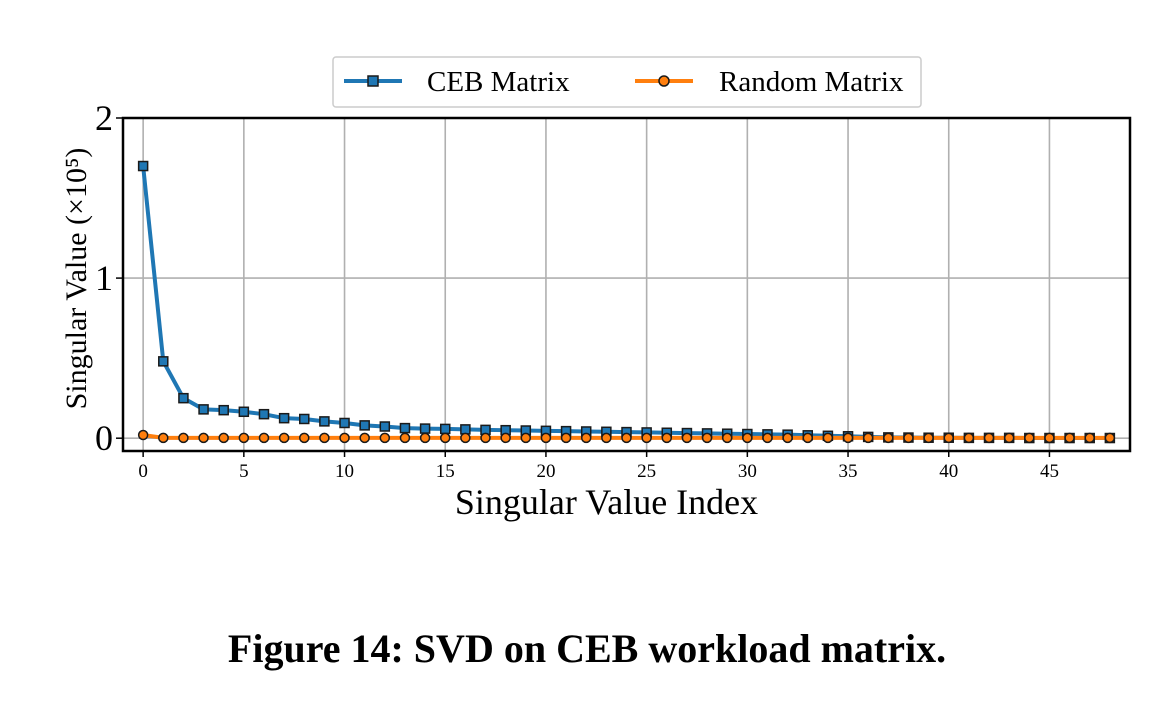  Describe the element at coordinates (373, 81) in the screenshot. I see `legend-marker-square` at that location.